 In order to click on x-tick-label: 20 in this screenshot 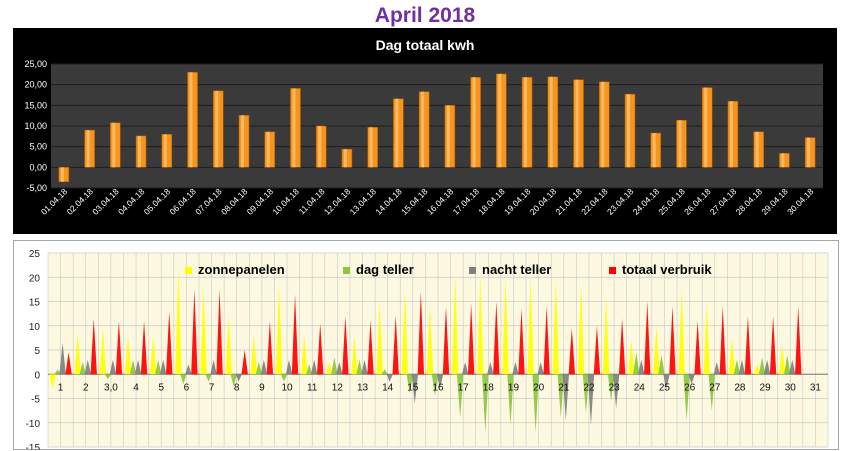, I will do `click(539, 387)`.